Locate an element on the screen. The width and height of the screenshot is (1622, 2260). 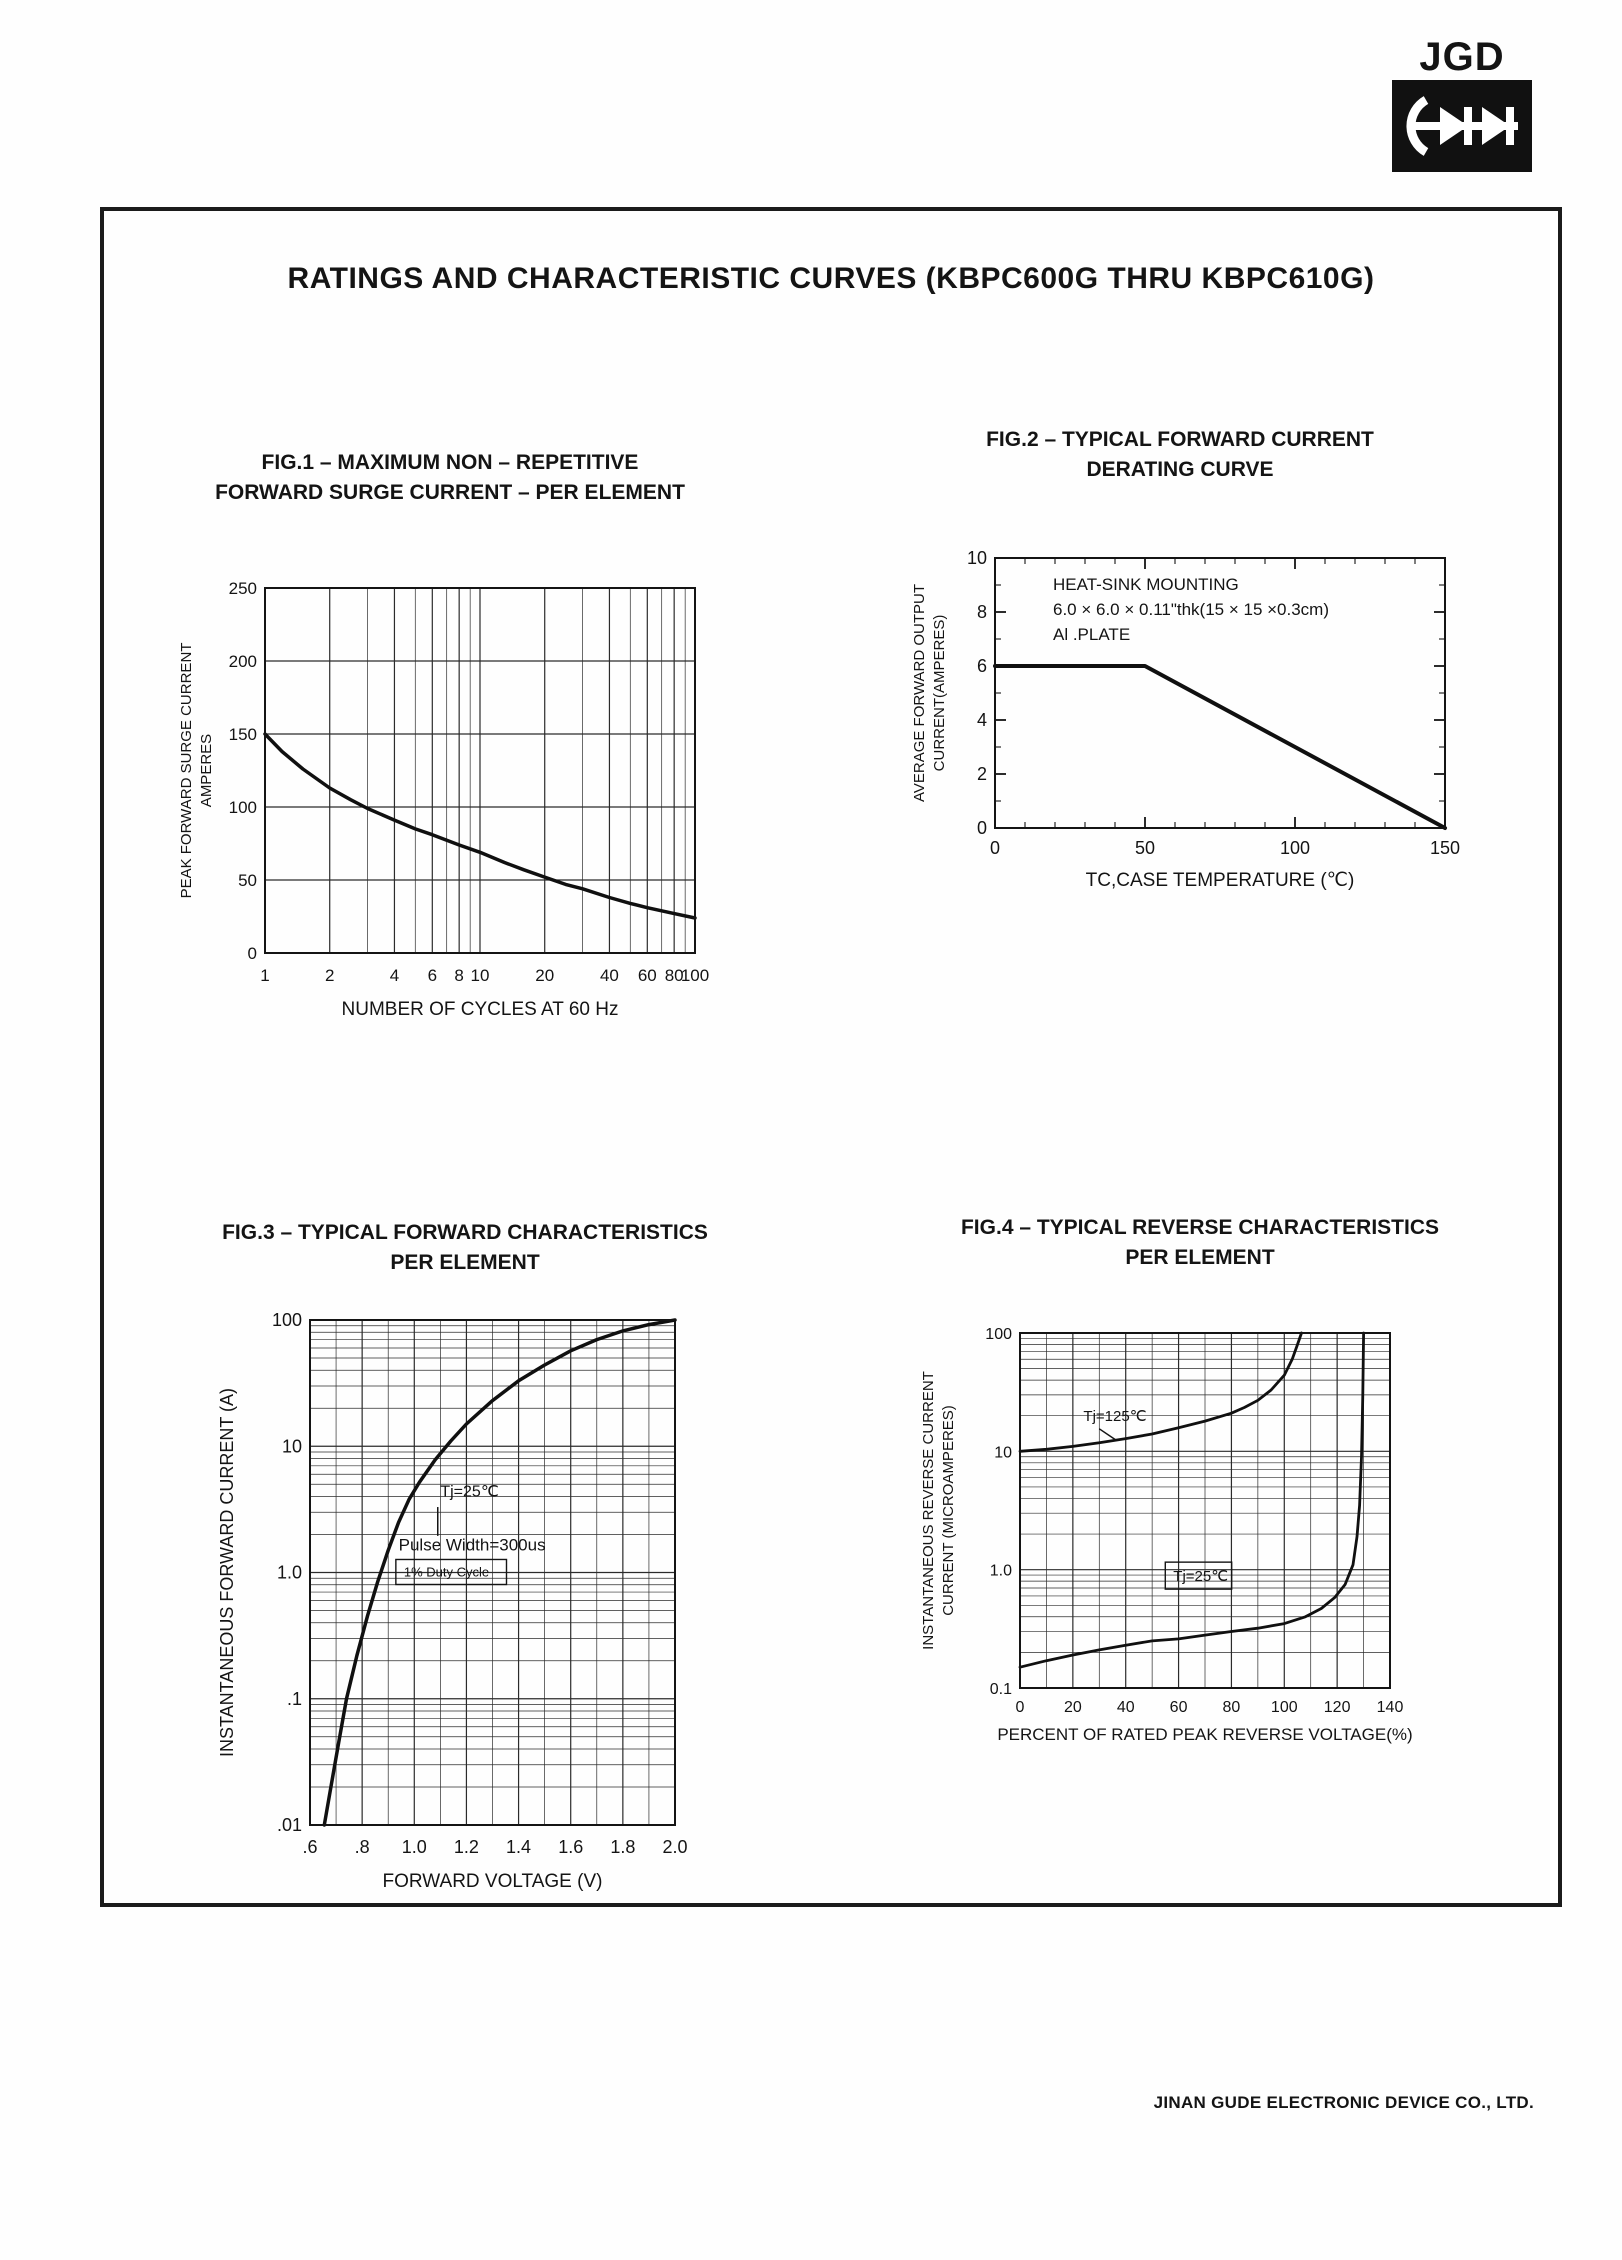
footer-company: JINAN GUDE ELECTRONIC DEVICE CO., LTD. is located at coordinates (1343, 2102).